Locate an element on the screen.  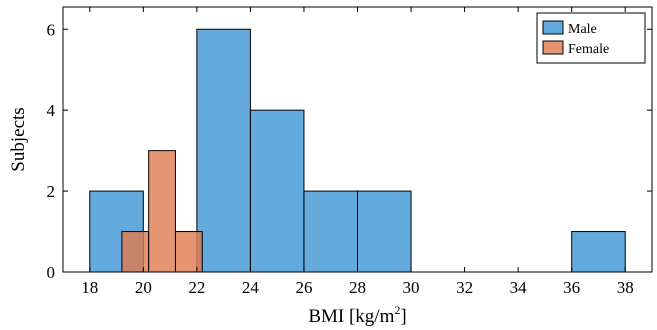
x-tick-label-36: 36 is located at coordinates (571, 287).